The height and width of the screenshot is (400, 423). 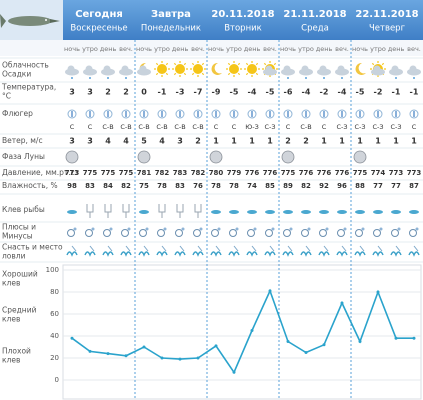 What do you see at coordinates (315, 29) in the screenshot?
I see `day-weekday: Среда` at bounding box center [315, 29].